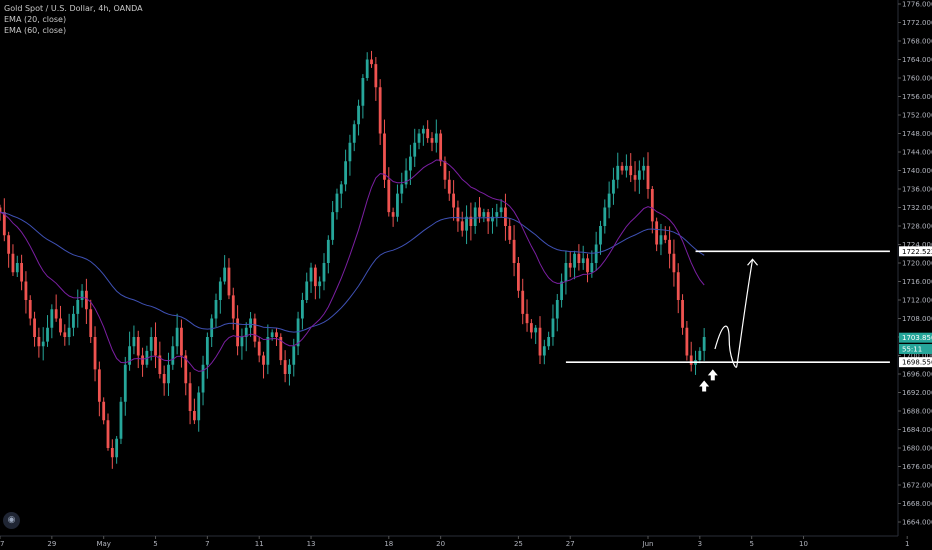 The image size is (932, 550). What do you see at coordinates (917, 282) in the screenshot?
I see `price-tick-label: 1716.000` at bounding box center [917, 282].